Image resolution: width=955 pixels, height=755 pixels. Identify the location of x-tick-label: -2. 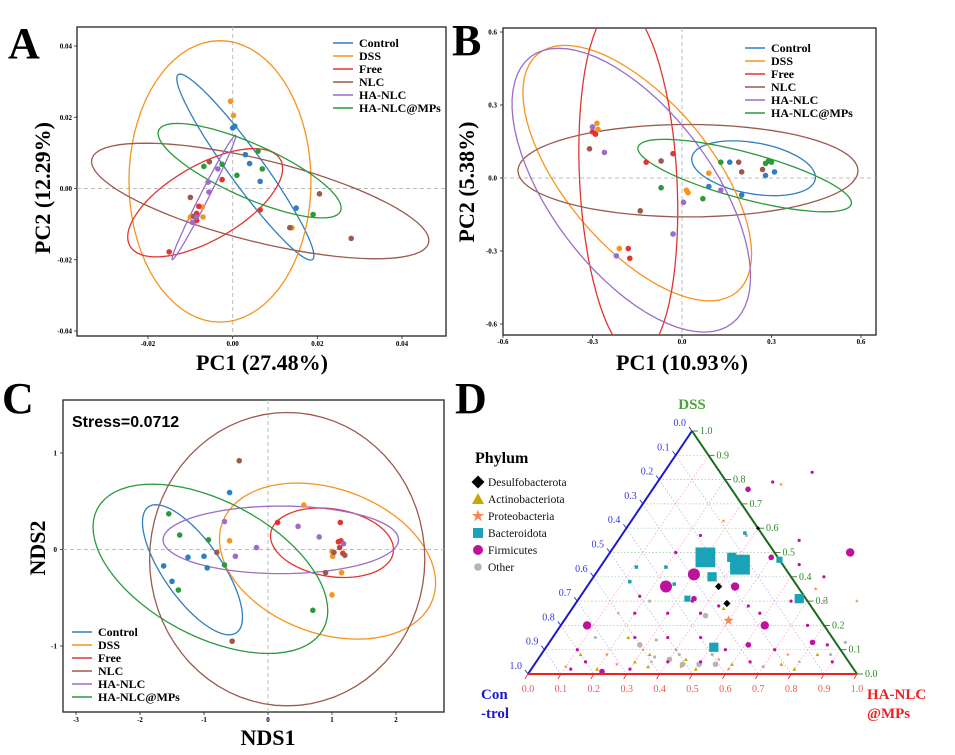
(140, 720).